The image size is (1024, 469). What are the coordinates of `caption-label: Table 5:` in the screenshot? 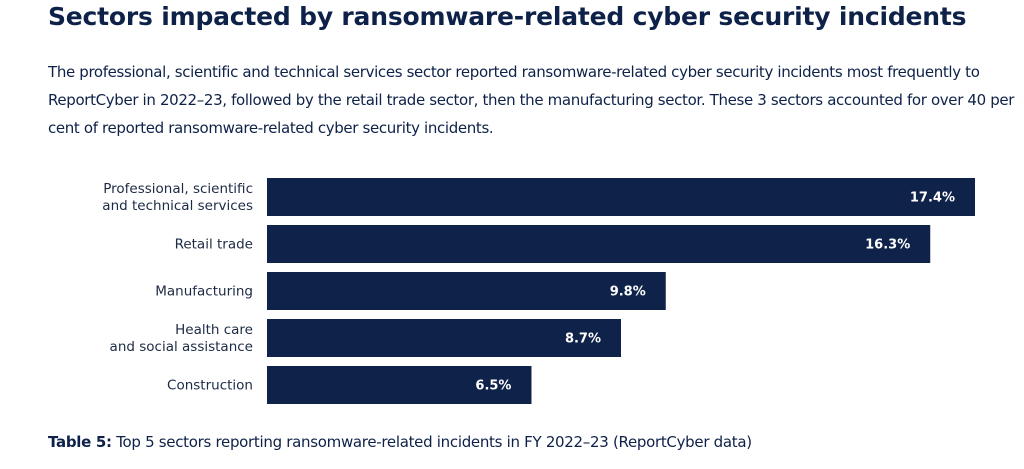 It's located at (80, 442).